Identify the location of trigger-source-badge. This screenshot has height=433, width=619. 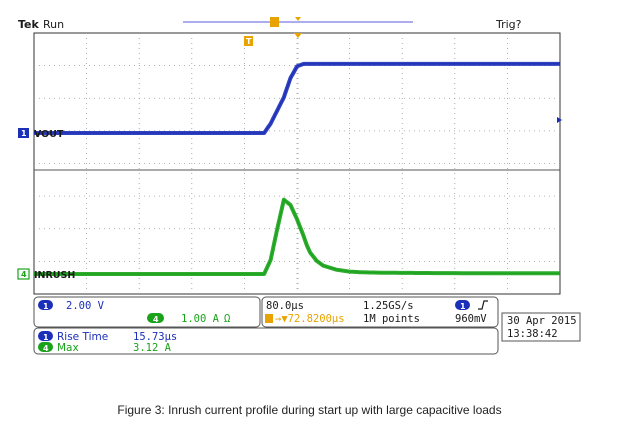
(462, 305).